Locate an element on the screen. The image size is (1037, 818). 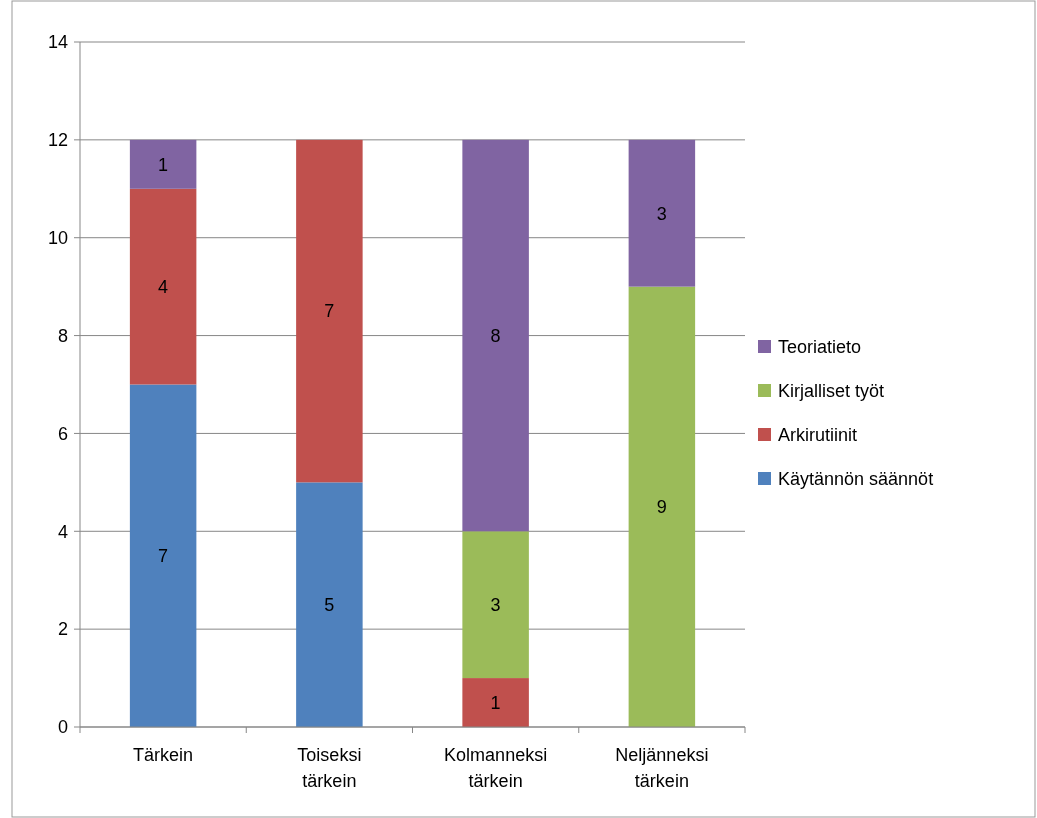
y-tick-label: 0 is located at coordinates (62, 727).